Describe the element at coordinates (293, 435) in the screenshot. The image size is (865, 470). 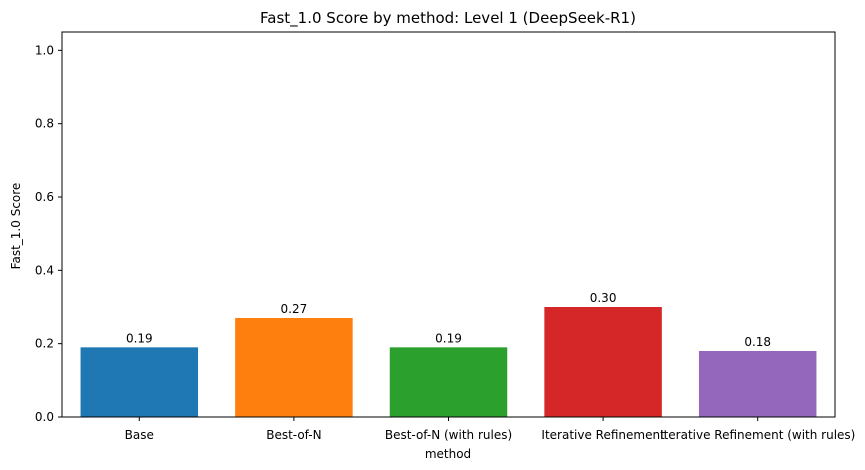
I see `x-tick-label: Best-of-N` at that location.